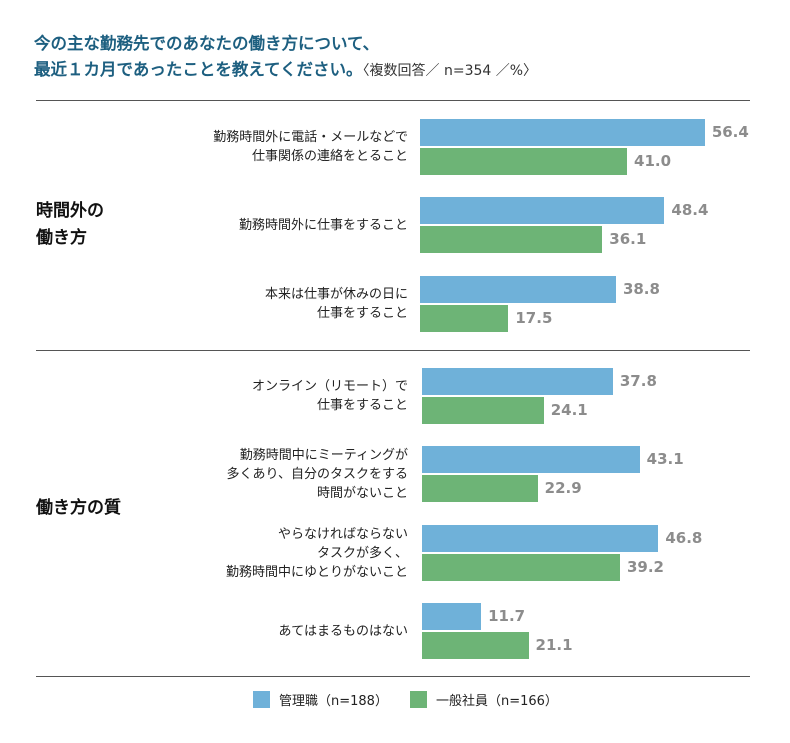  Describe the element at coordinates (450, 71) in the screenshot. I see `chart-subtitle: 〈複数回答／ n=354 ／%〉` at that location.